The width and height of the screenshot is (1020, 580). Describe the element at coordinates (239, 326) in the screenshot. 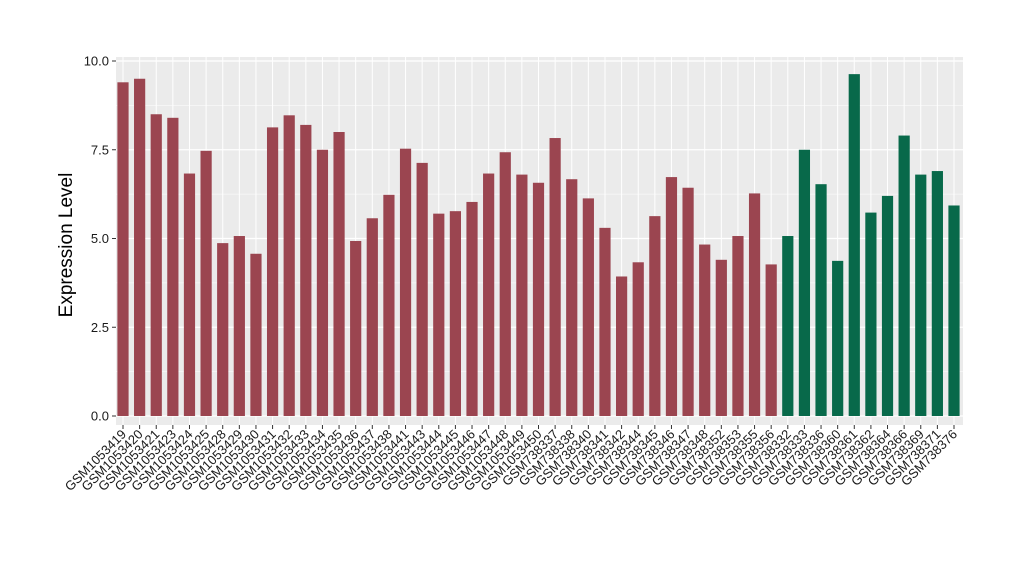

I see `bar-GSM1053429` at that location.